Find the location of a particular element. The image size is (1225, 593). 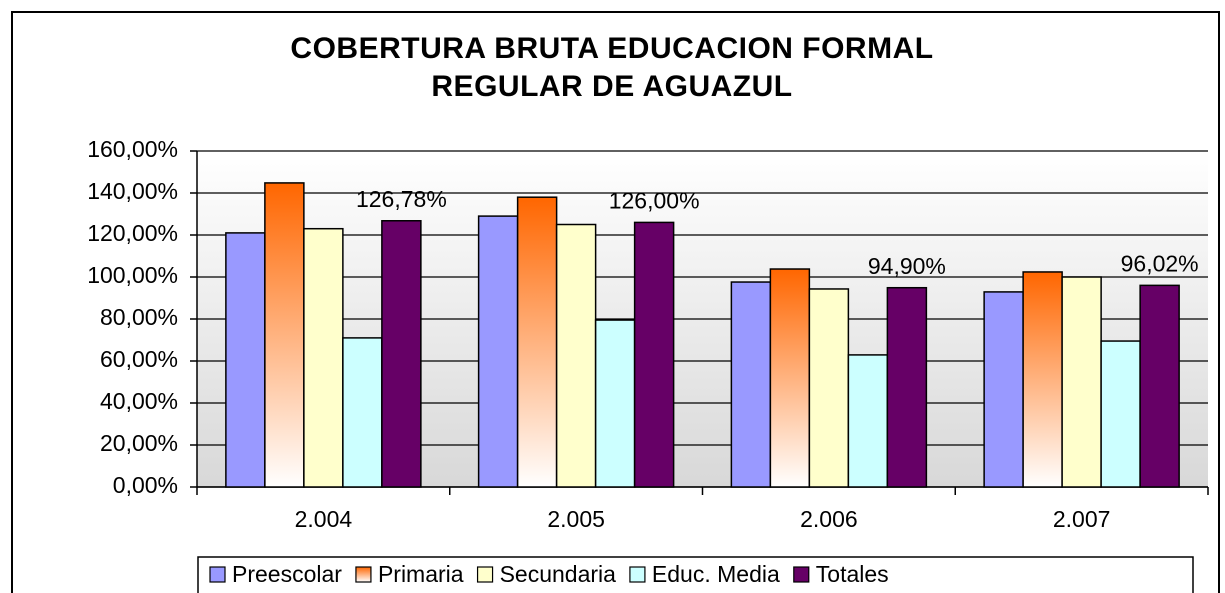

x-tick-label: 2.006 is located at coordinates (829, 519).